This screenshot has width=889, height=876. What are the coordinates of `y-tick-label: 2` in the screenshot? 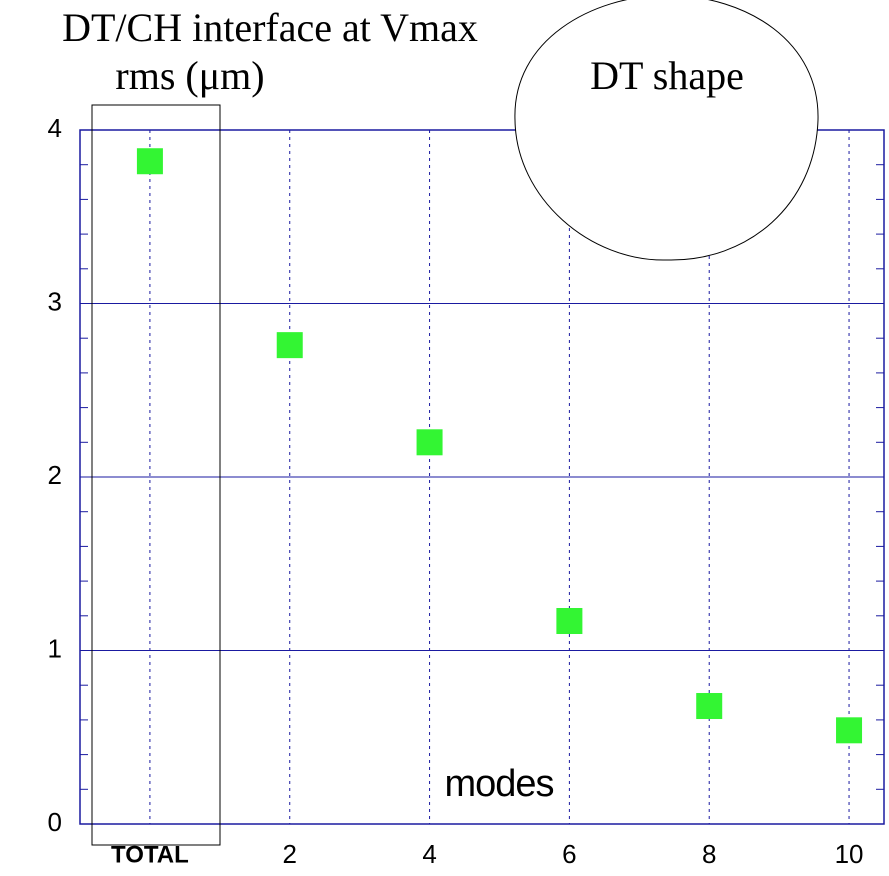 It's located at (55, 475).